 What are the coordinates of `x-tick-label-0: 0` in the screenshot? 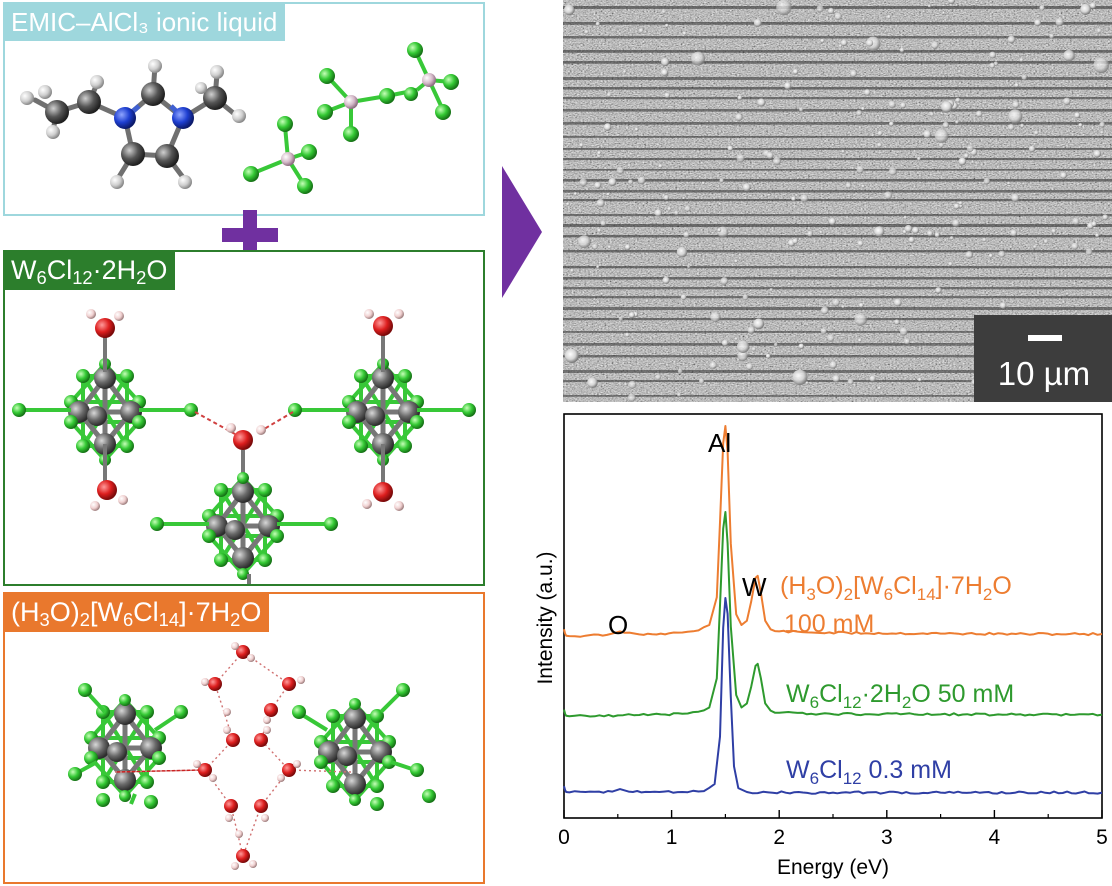 It's located at (564, 837).